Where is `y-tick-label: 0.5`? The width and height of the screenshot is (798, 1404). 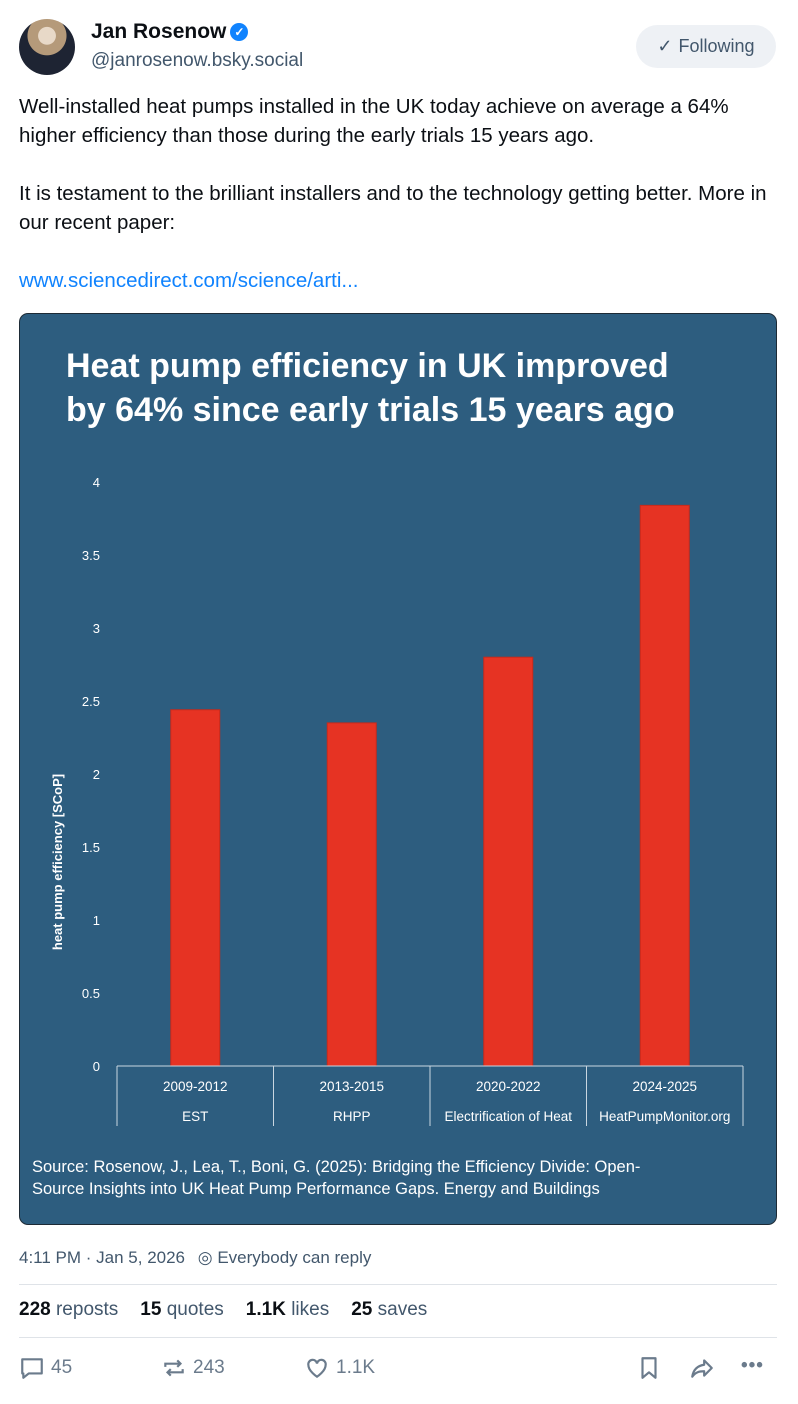 y-tick-label: 0.5 is located at coordinates (91, 993).